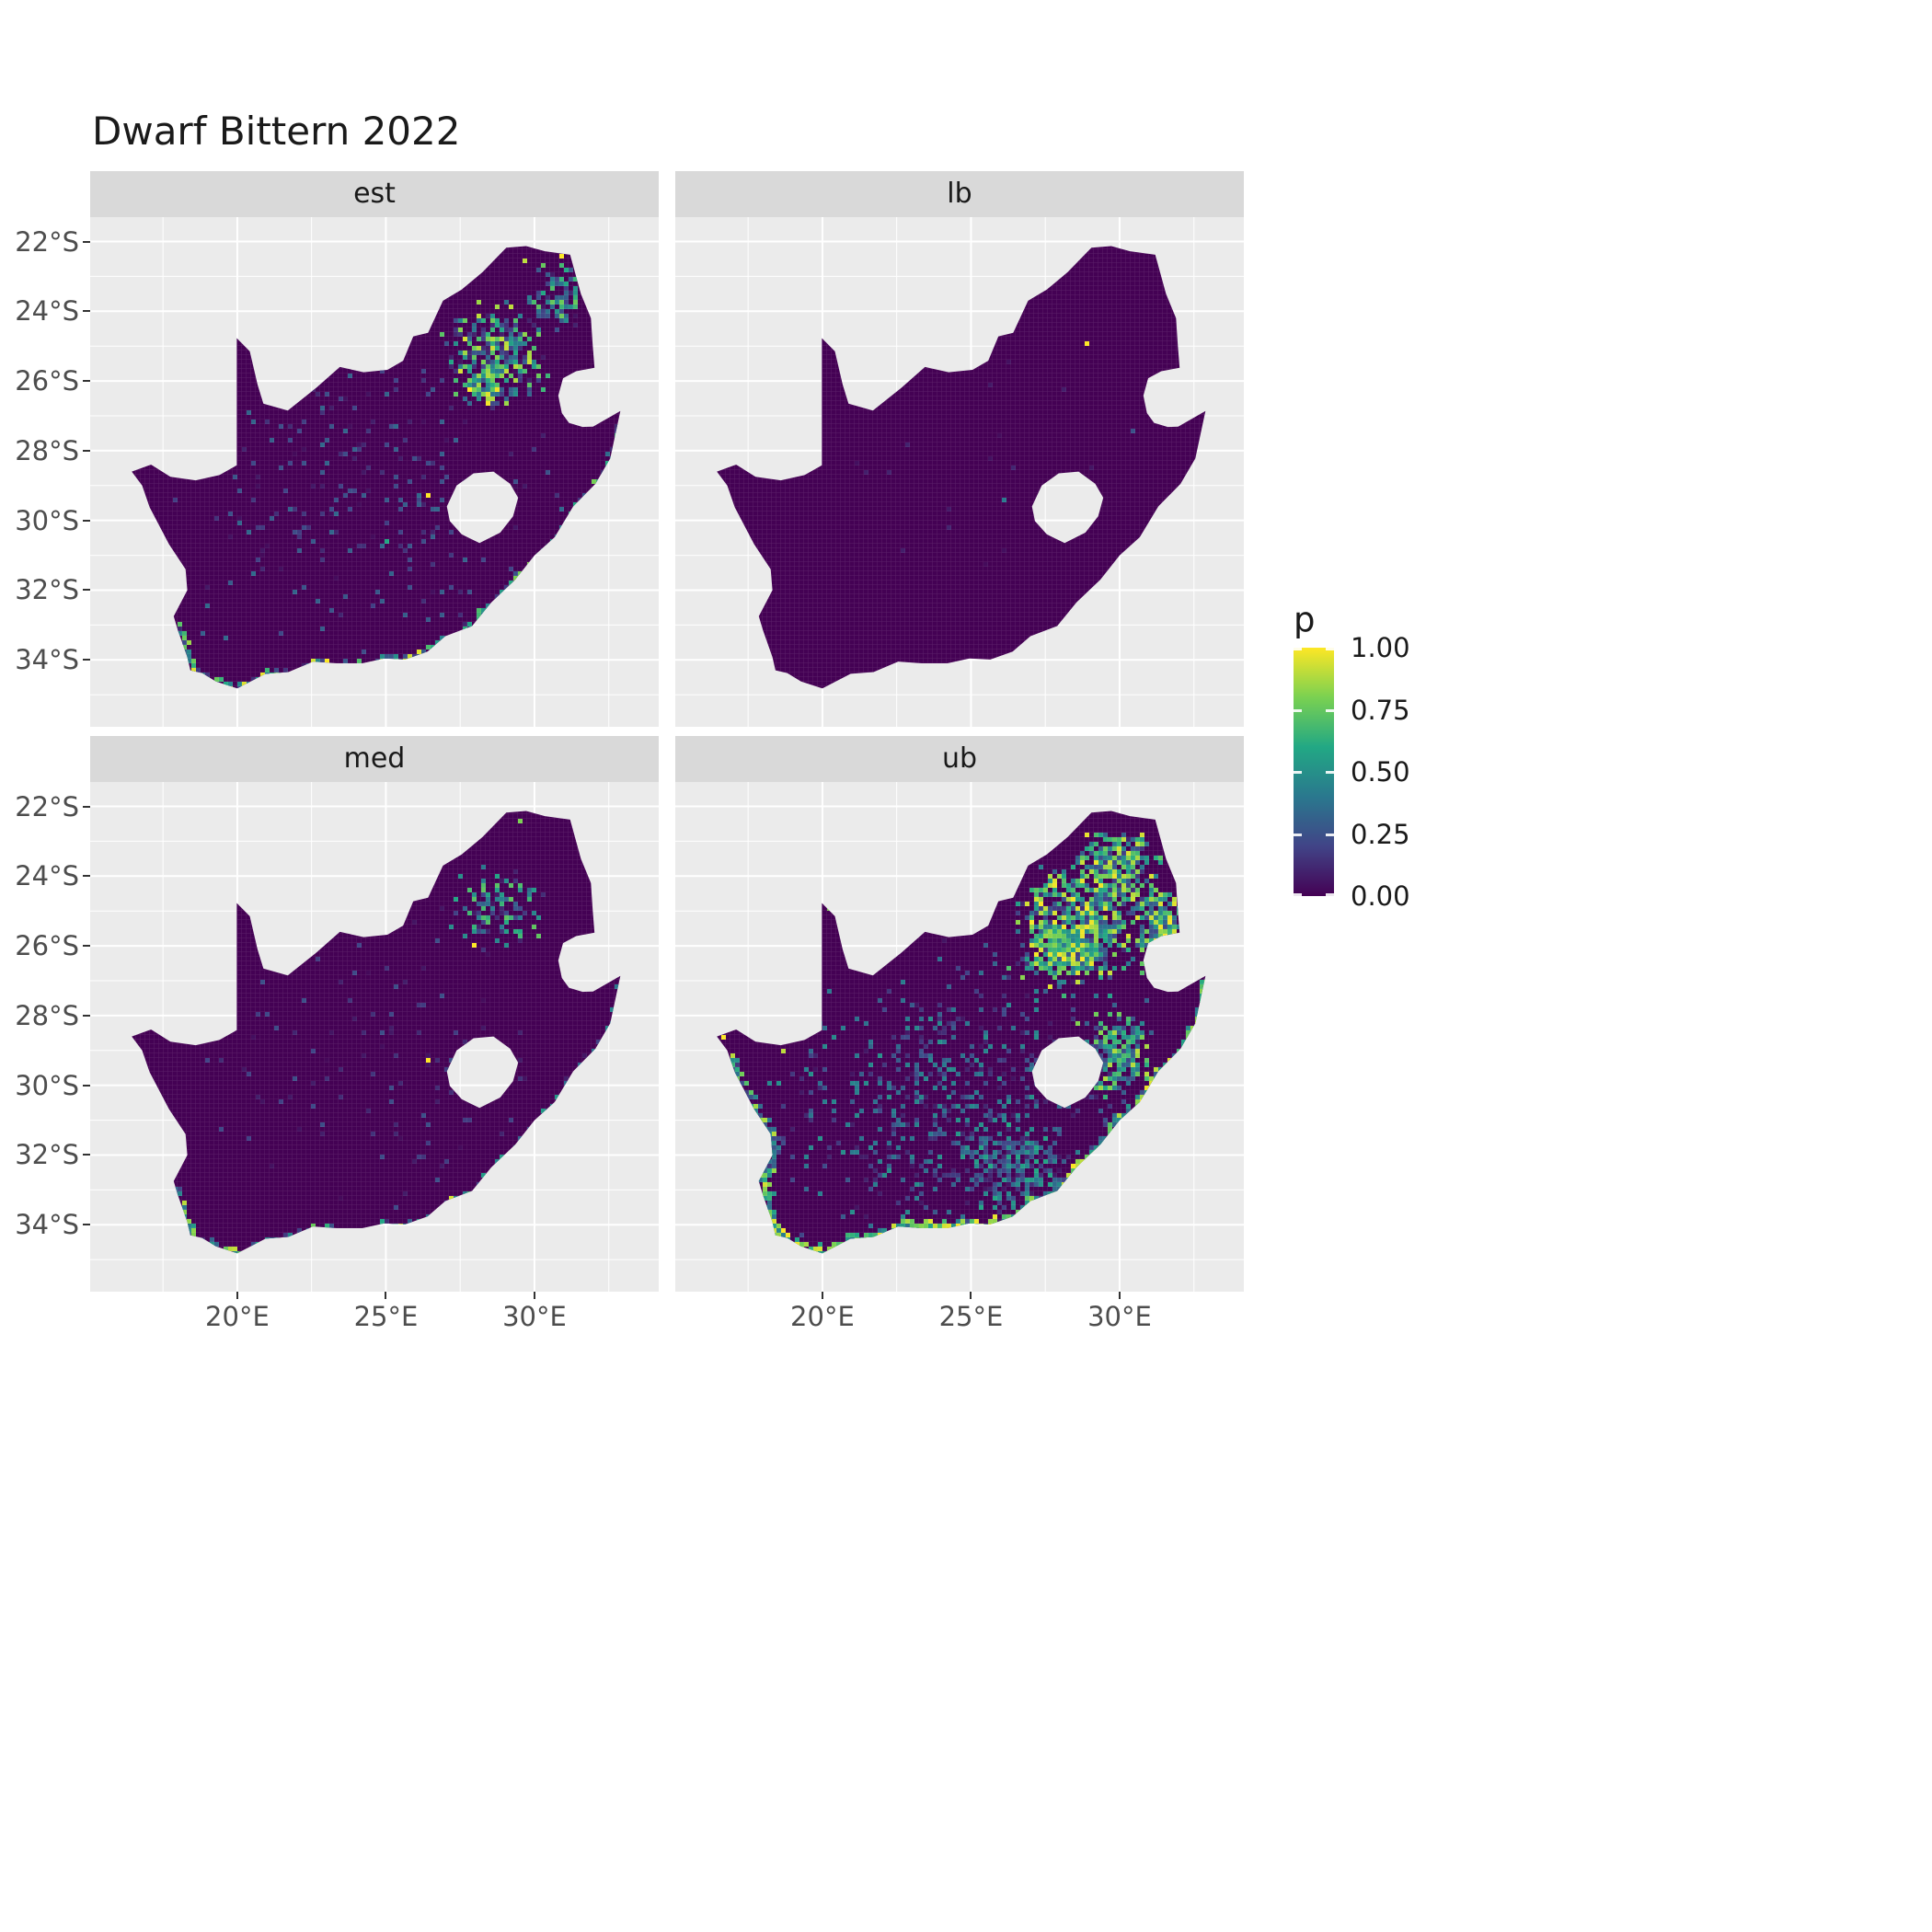 The height and width of the screenshot is (1932, 1932). I want to click on facet-label-ub: ub, so click(959, 758).